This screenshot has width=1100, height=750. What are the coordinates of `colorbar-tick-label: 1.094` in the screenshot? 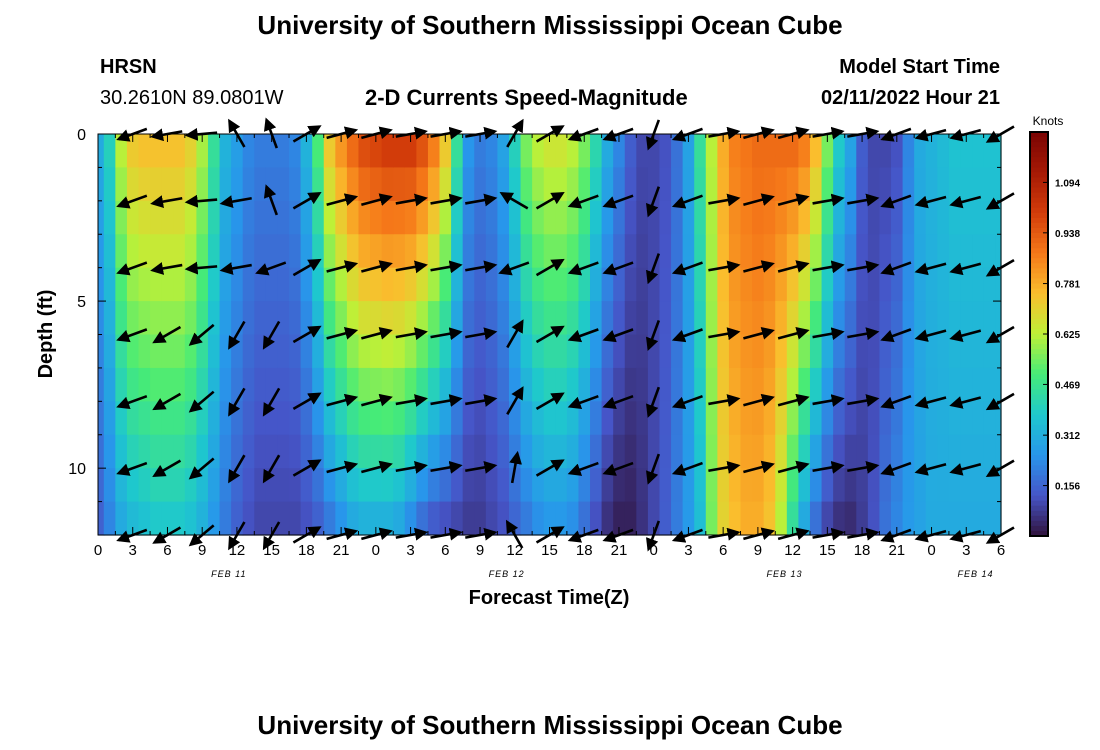 It's located at (1067, 183).